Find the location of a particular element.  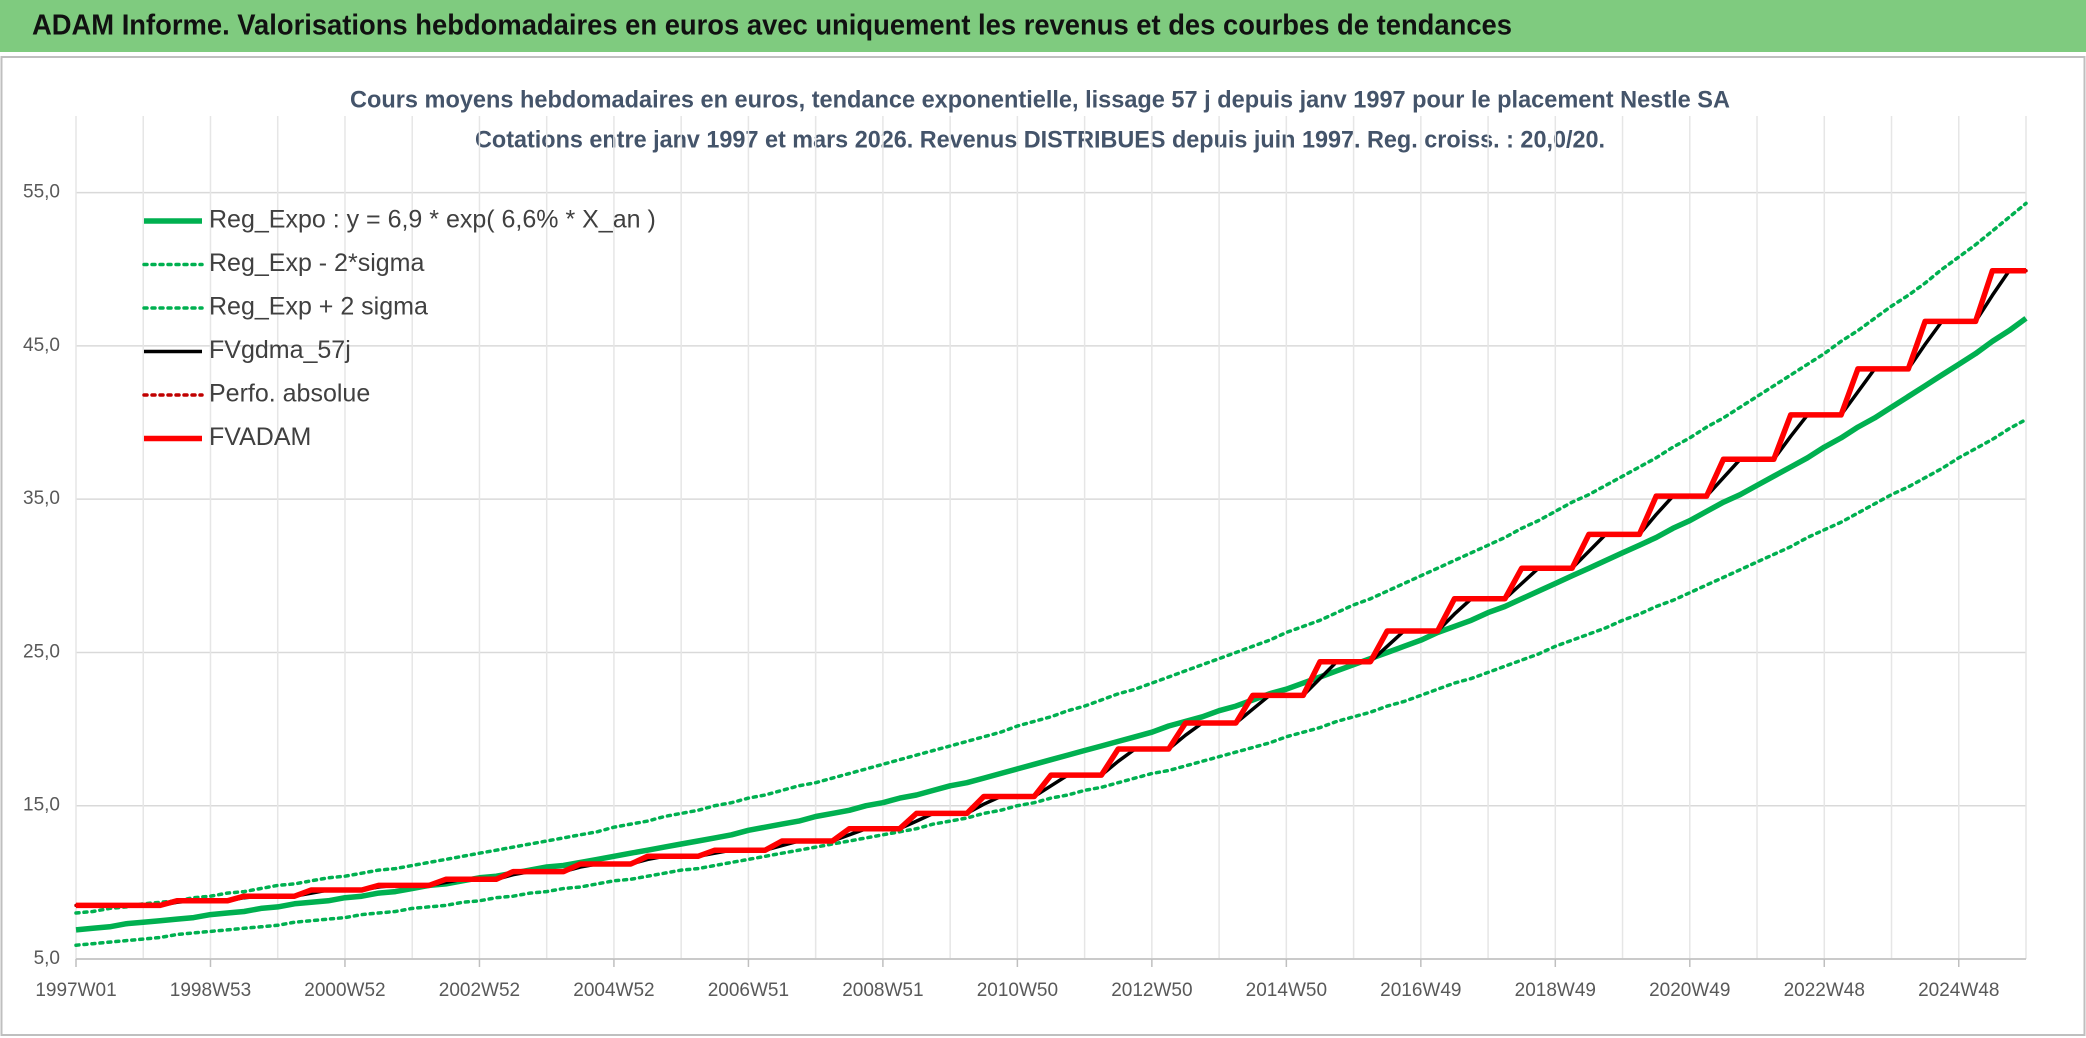

legend-label: Reg_Exp - 2*sigma is located at coordinates (316, 263).